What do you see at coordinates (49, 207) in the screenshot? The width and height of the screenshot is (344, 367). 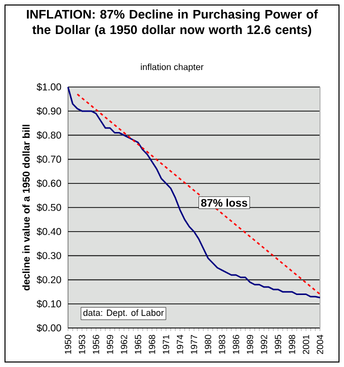 I see `y-tick-label: $0.50` at bounding box center [49, 207].